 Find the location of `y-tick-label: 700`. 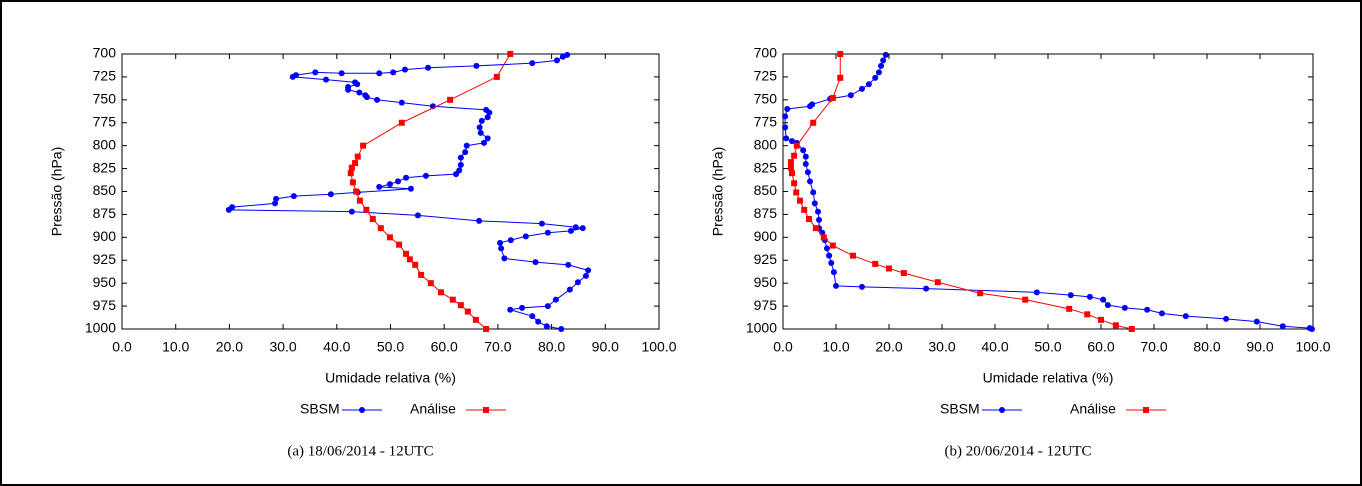

y-tick-label: 700 is located at coordinates (105, 53).